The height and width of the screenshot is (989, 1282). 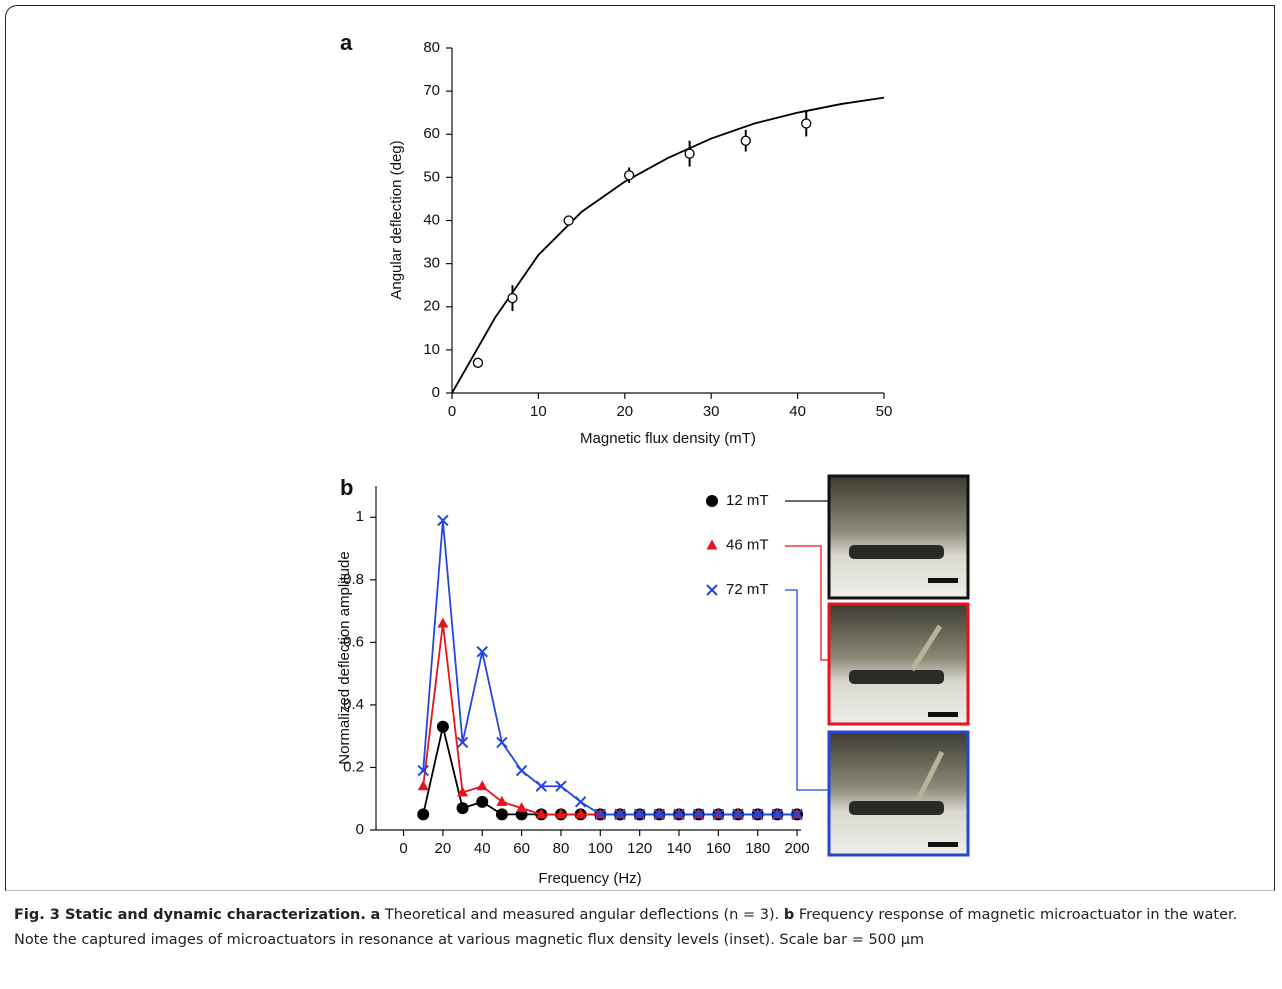 What do you see at coordinates (521, 848) in the screenshot?
I see `x-tick-label: 60` at bounding box center [521, 848].